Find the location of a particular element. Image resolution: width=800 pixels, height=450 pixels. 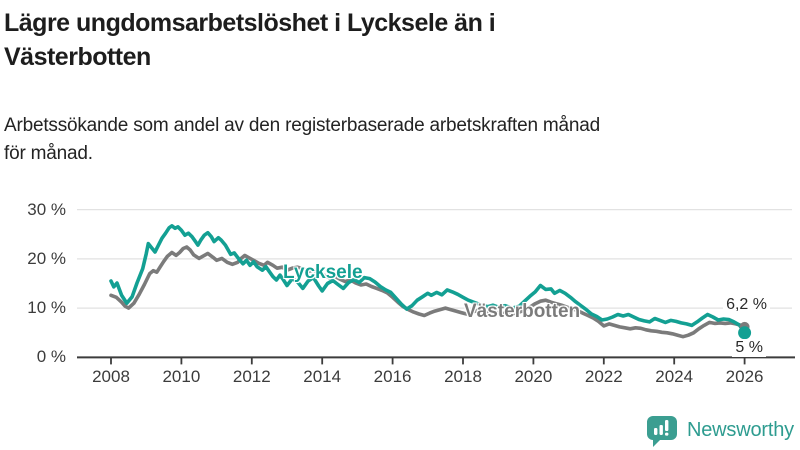

västerbotten-end-value-label: 6,2 % is located at coordinates (746, 305).